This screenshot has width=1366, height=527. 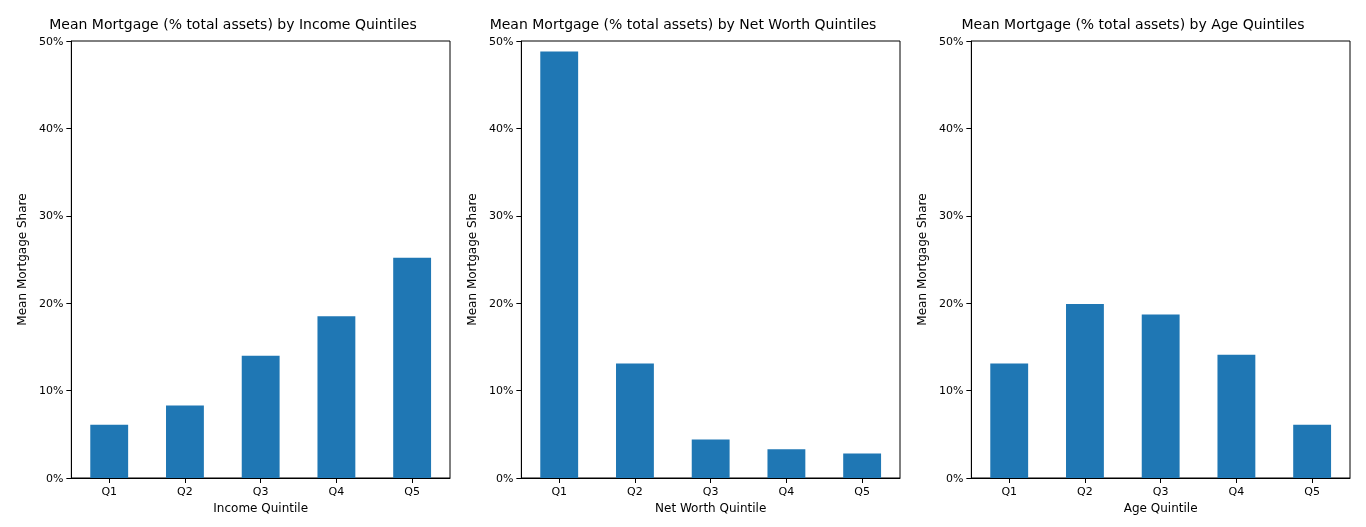 I want to click on chart-title: Mean Mortgage (% total assets) by Net Worth Quintiles, so click(x=683, y=24).